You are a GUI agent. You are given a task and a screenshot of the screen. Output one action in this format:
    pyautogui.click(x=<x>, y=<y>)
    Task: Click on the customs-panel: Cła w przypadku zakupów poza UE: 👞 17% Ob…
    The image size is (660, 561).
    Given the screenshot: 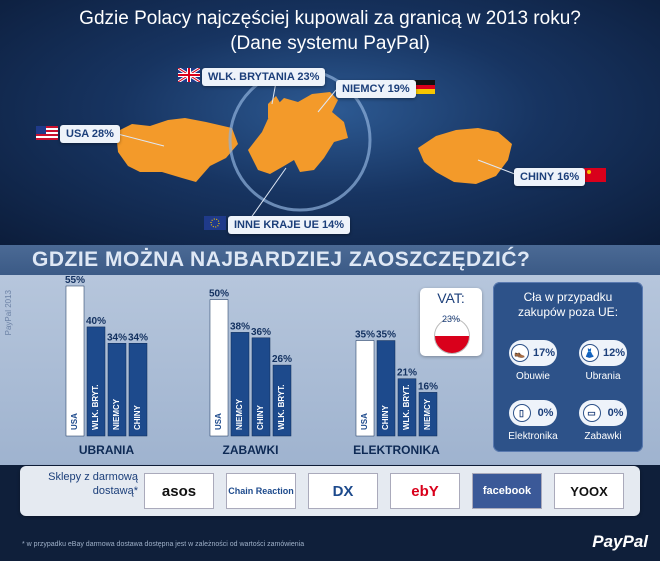 What is the action you would take?
    pyautogui.click(x=568, y=367)
    